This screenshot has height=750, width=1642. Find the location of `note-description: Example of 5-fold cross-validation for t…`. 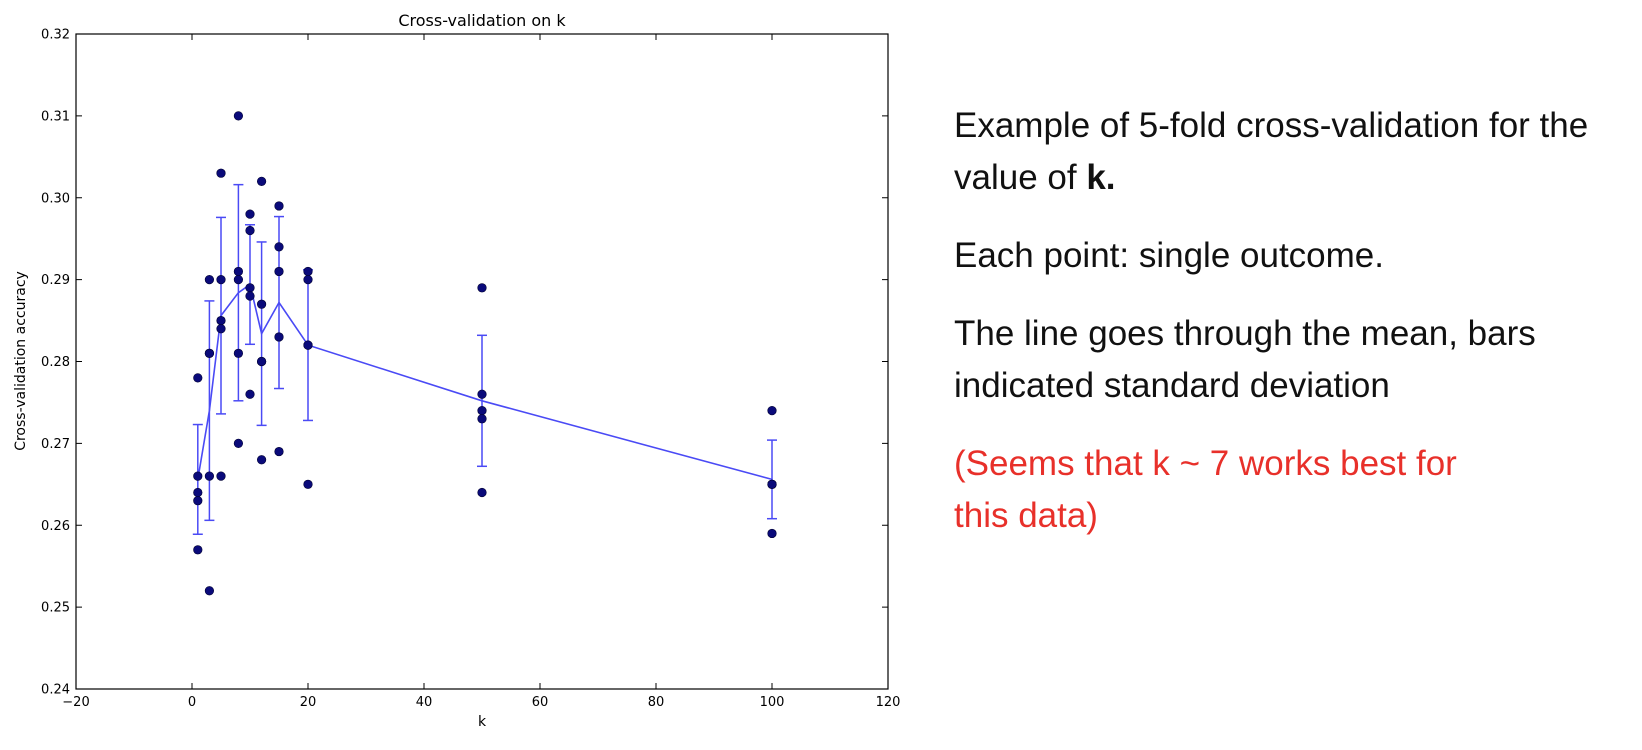

note-description: Example of 5-fold cross-validation for t… is located at coordinates (1294, 152).